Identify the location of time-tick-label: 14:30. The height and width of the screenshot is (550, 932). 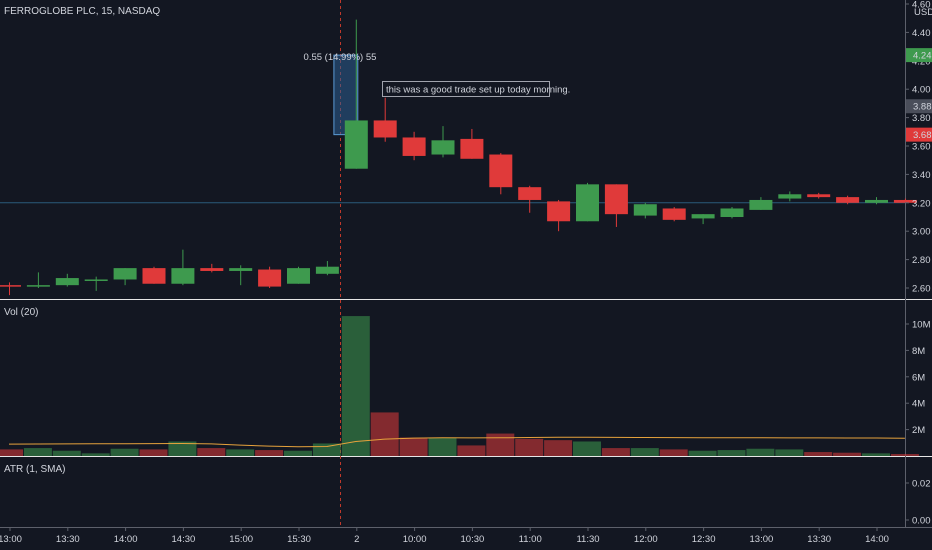
(184, 539).